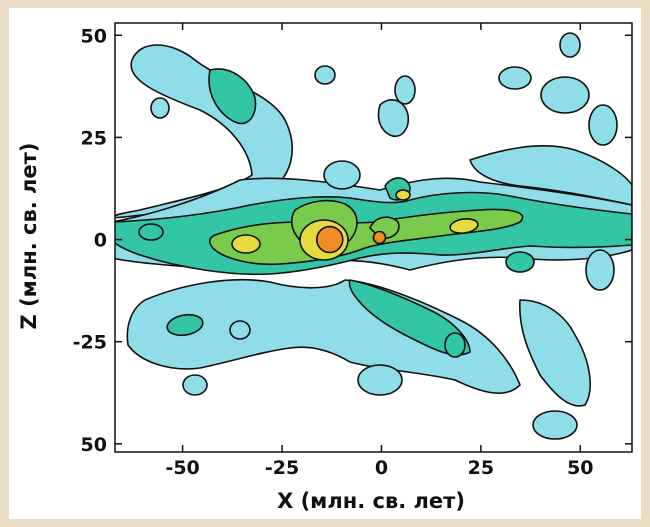 The width and height of the screenshot is (650, 527). Describe the element at coordinates (182, 468) in the screenshot. I see `x-tick-label: -50` at that location.